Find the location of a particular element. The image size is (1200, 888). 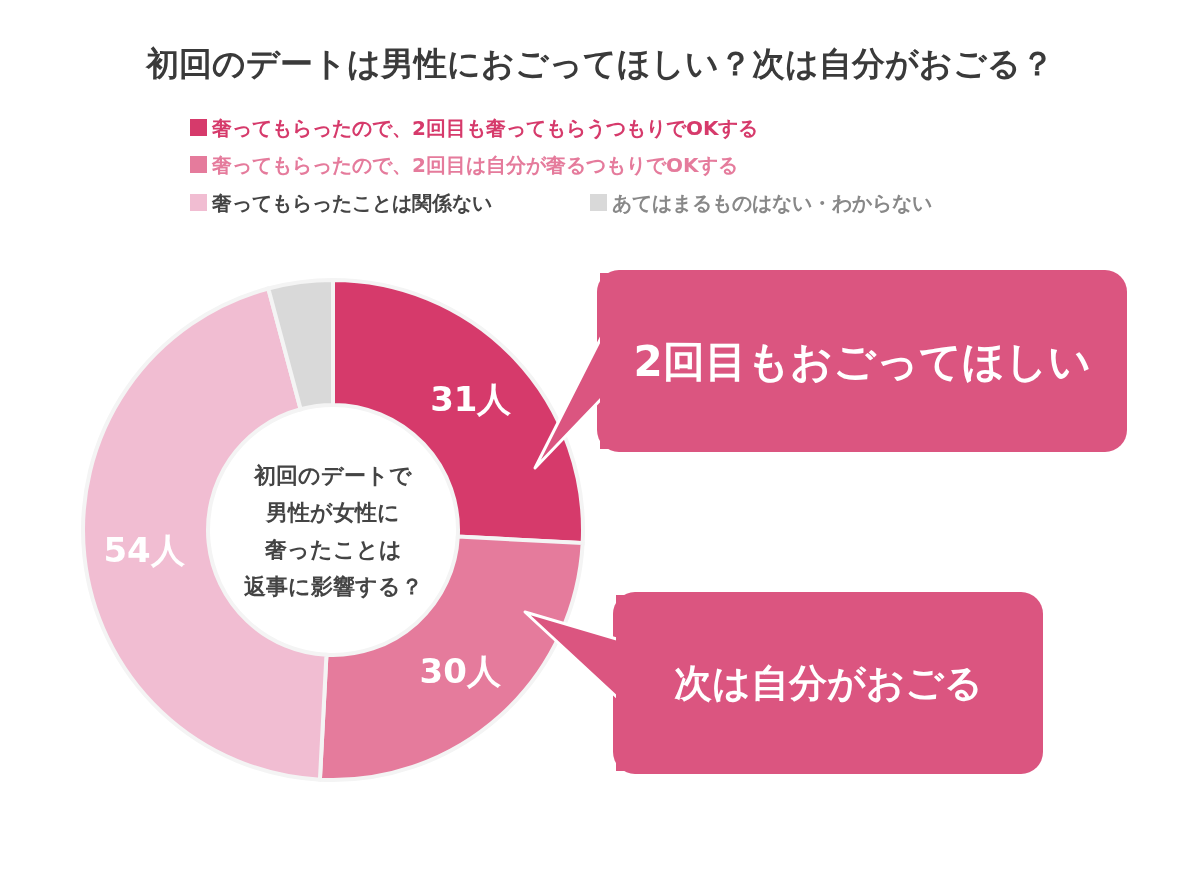

text: 男性が女性に is located at coordinates (332, 512).